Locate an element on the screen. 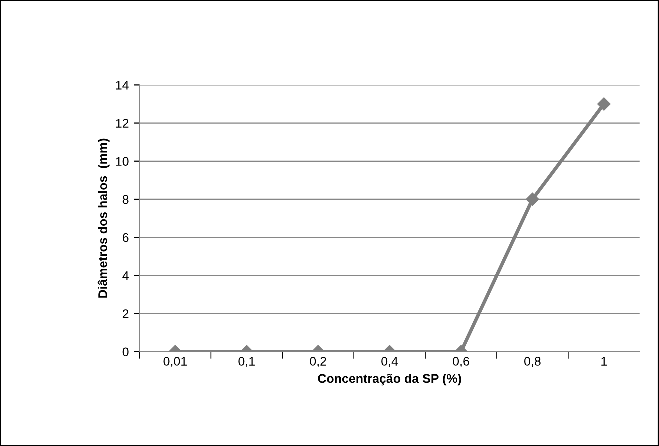 The height and width of the screenshot is (446, 659). y-tick-label: 4 is located at coordinates (125, 276).